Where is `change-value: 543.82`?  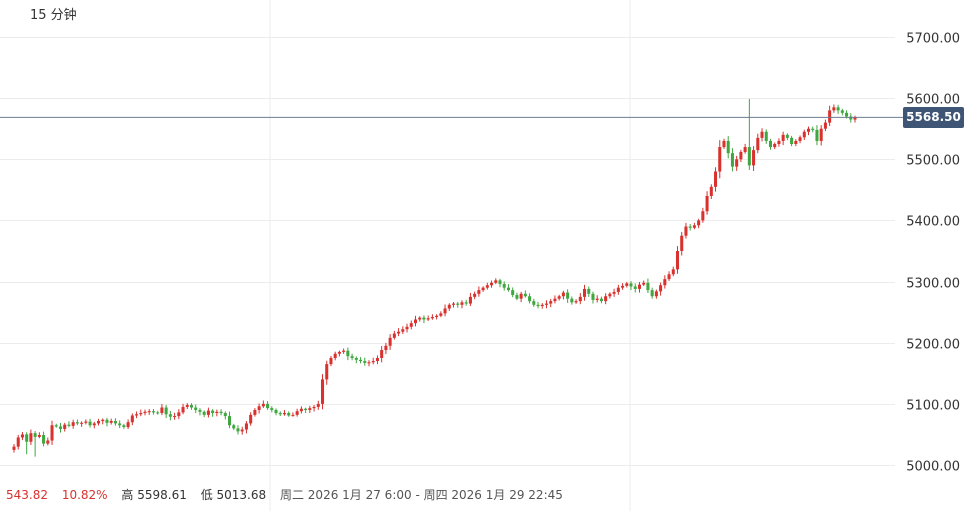
change-value: 543.82 is located at coordinates (27, 495).